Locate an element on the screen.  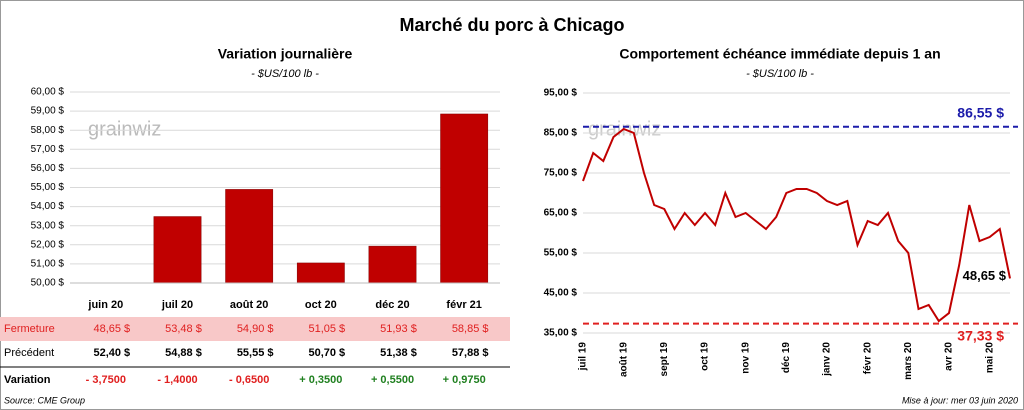
y-tick-label: 65,00 $ is located at coordinates (561, 213).